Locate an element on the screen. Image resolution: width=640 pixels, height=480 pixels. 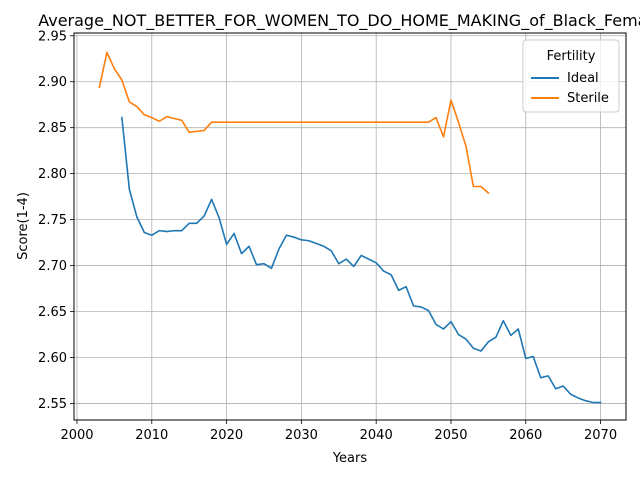
legend: Fertility Ideal Sterile is located at coordinates (571, 76).